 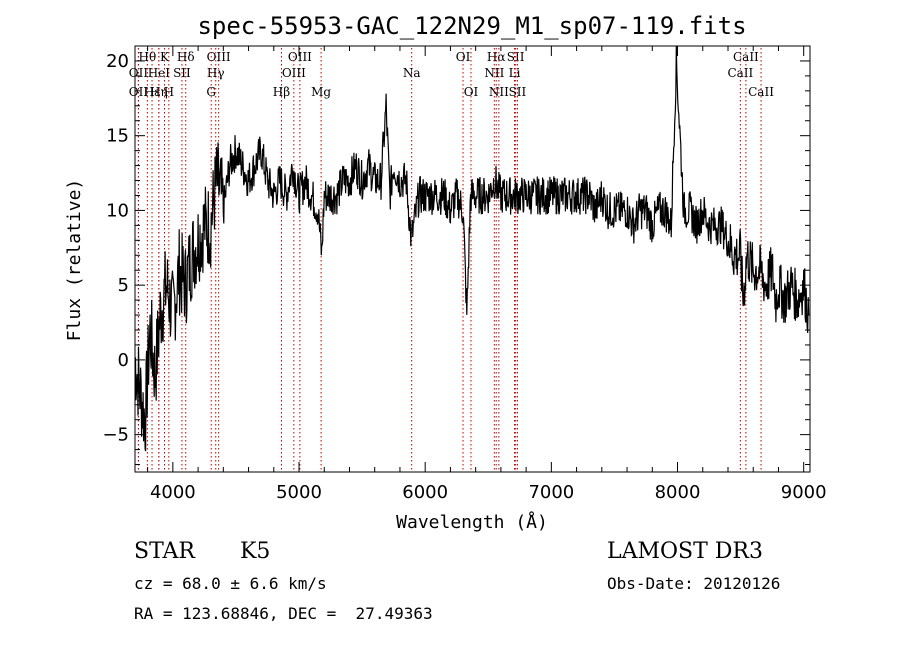 What do you see at coordinates (115, 435) in the screenshot?
I see `y-tick-label: −5` at bounding box center [115, 435].